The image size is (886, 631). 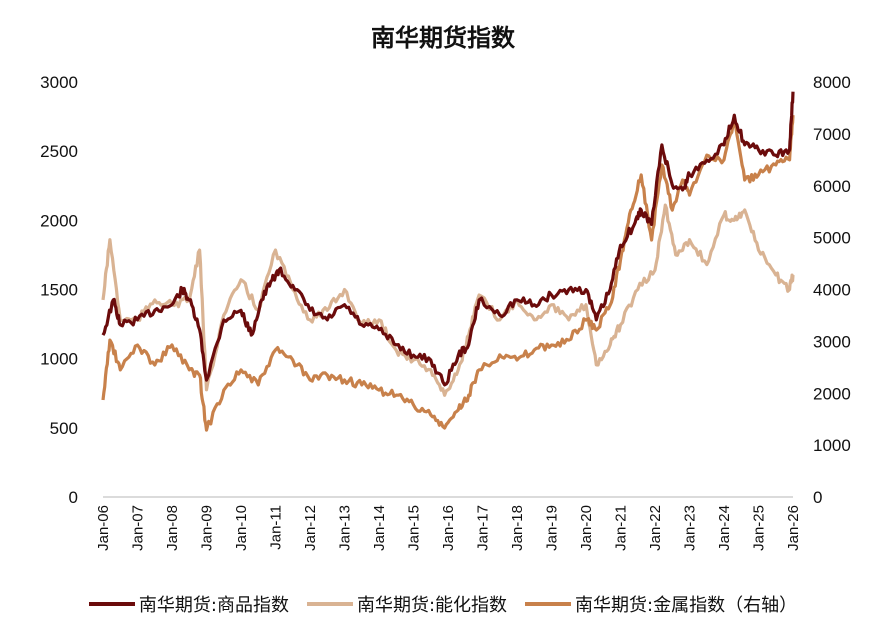 I want to click on x-tick-label: Jan-09, so click(x=207, y=528).